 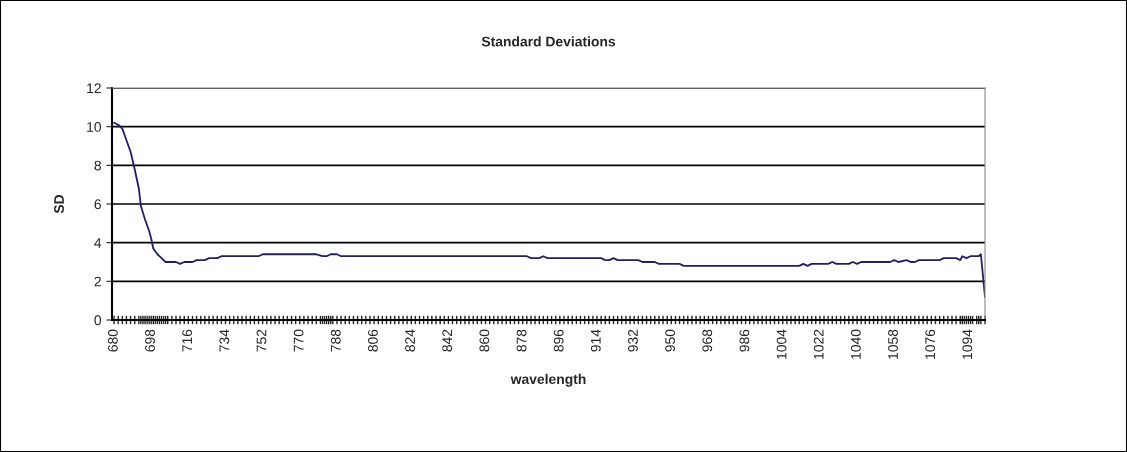 I want to click on chart-title: Standard Deviations, so click(x=548, y=41).